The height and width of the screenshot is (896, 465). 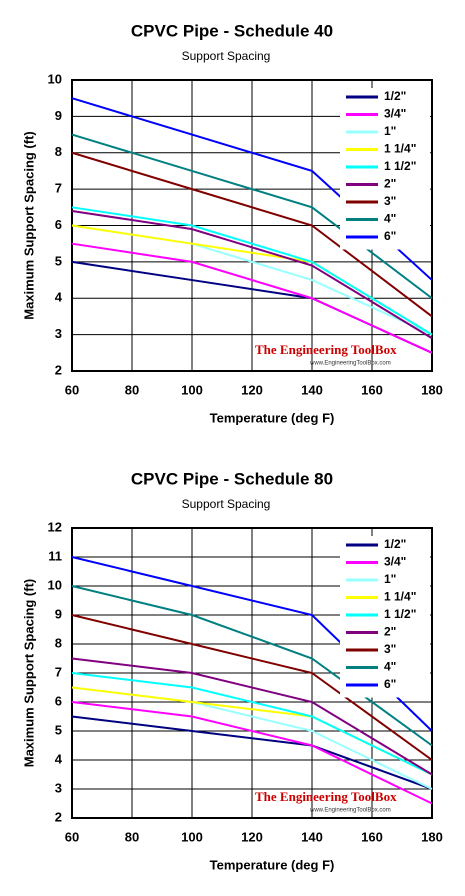 I want to click on chart-title: CPVC Pipe - Schedule 80, so click(x=232, y=478).